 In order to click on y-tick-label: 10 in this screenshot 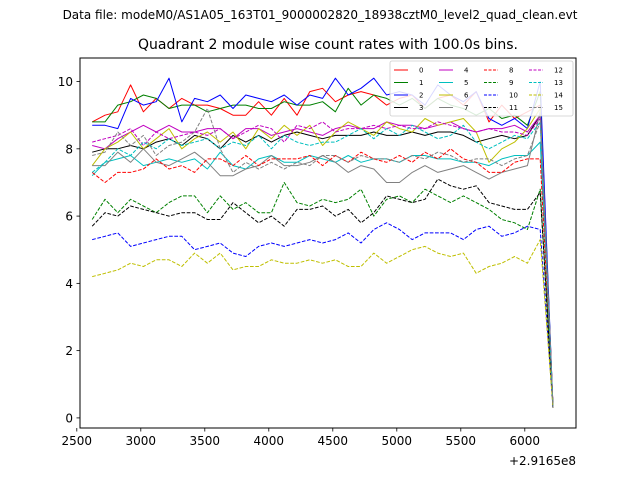, I will do `click(65, 82)`.